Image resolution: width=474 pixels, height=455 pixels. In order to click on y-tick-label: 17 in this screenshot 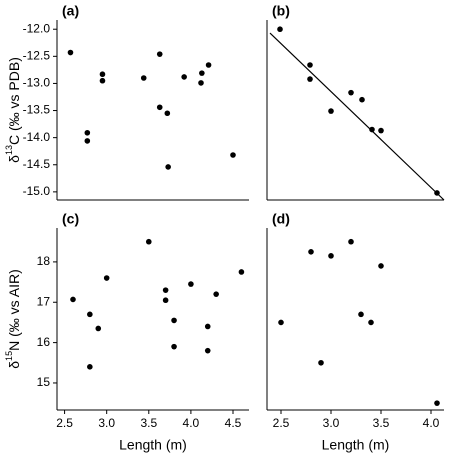, I will do `click(44, 301)`.